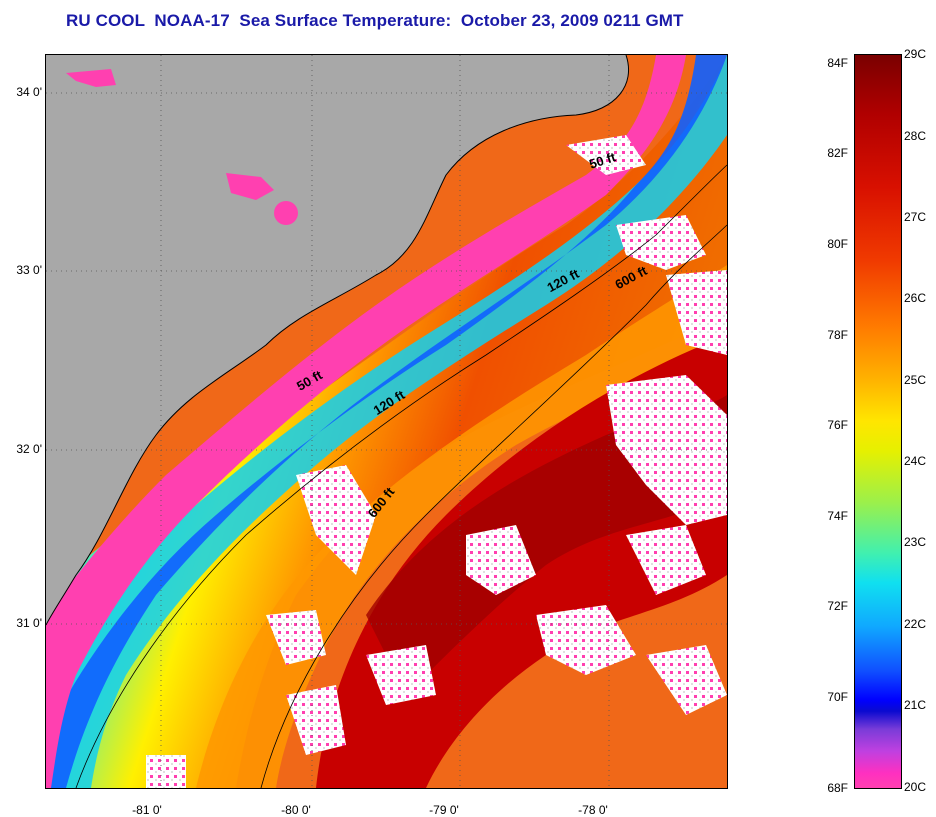 The height and width of the screenshot is (817, 936). I want to click on temperature-colorbar, so click(878, 421).